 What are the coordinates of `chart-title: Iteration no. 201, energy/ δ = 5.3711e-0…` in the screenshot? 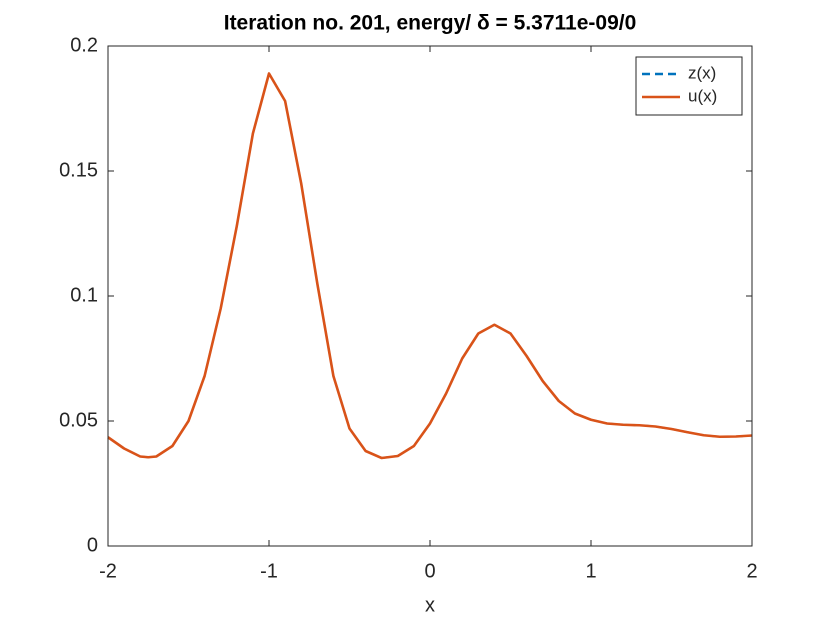 It's located at (430, 23).